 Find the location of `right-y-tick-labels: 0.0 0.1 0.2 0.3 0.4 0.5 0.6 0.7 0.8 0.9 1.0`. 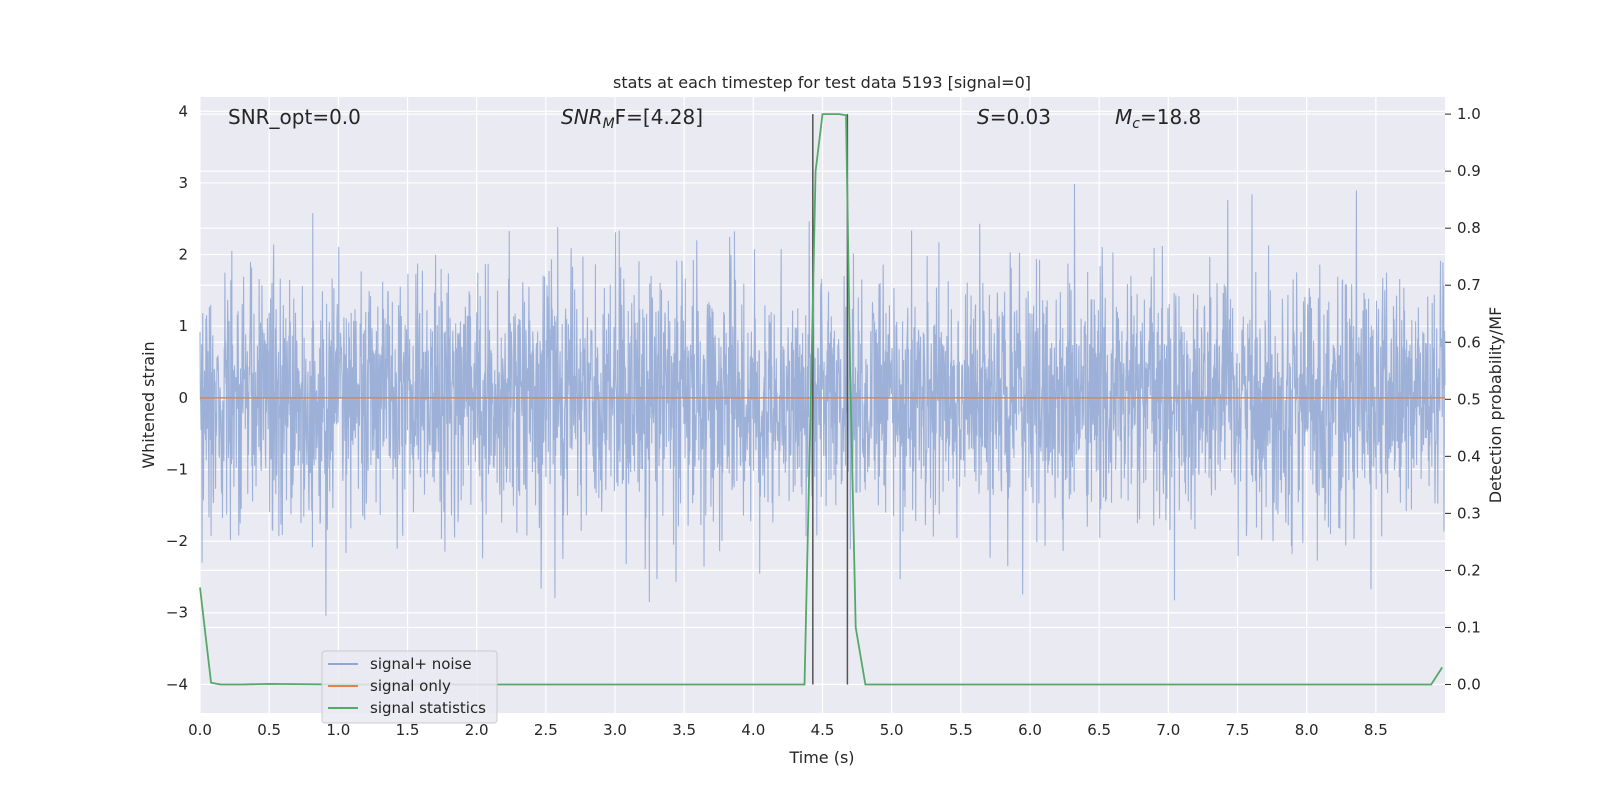

right-y-tick-labels: 0.0 0.1 0.2 0.3 0.4 0.5 0.6 0.7 0.8 0.9 1.0 is located at coordinates (1469, 399).